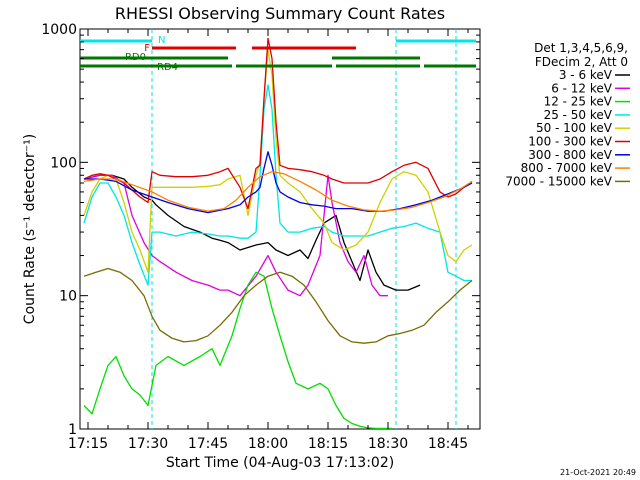 The width and height of the screenshot is (640, 480). Describe the element at coordinates (148, 444) in the screenshot. I see `x-tick-label: 17:30` at that location.